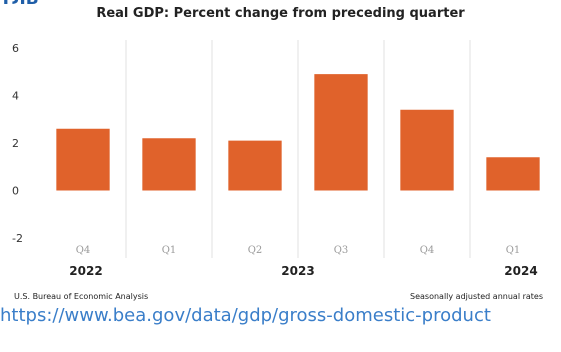 Image resolution: width=561 pixels, height=352 pixels. Describe the element at coordinates (297, 271) in the screenshot. I see `year-label: 2023` at that location.